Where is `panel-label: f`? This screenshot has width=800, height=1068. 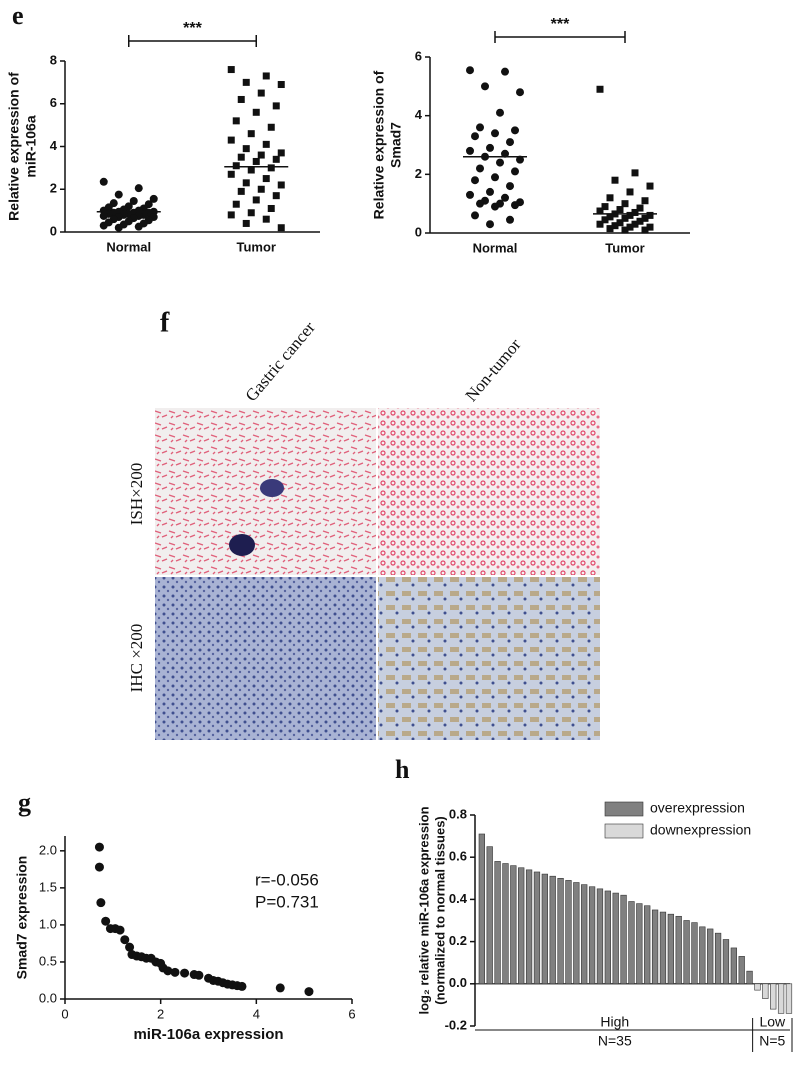
panel-label: f is located at coordinates (165, 322).